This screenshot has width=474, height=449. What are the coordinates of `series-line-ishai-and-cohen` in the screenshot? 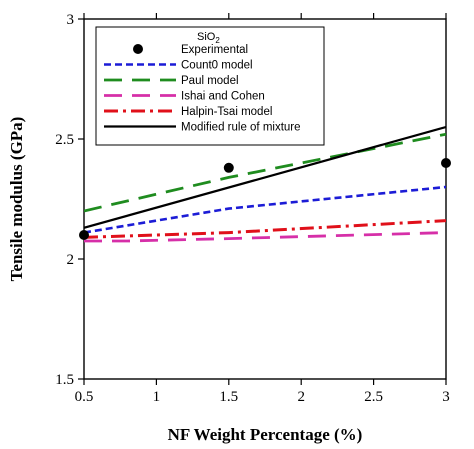 It's located at (265, 237).